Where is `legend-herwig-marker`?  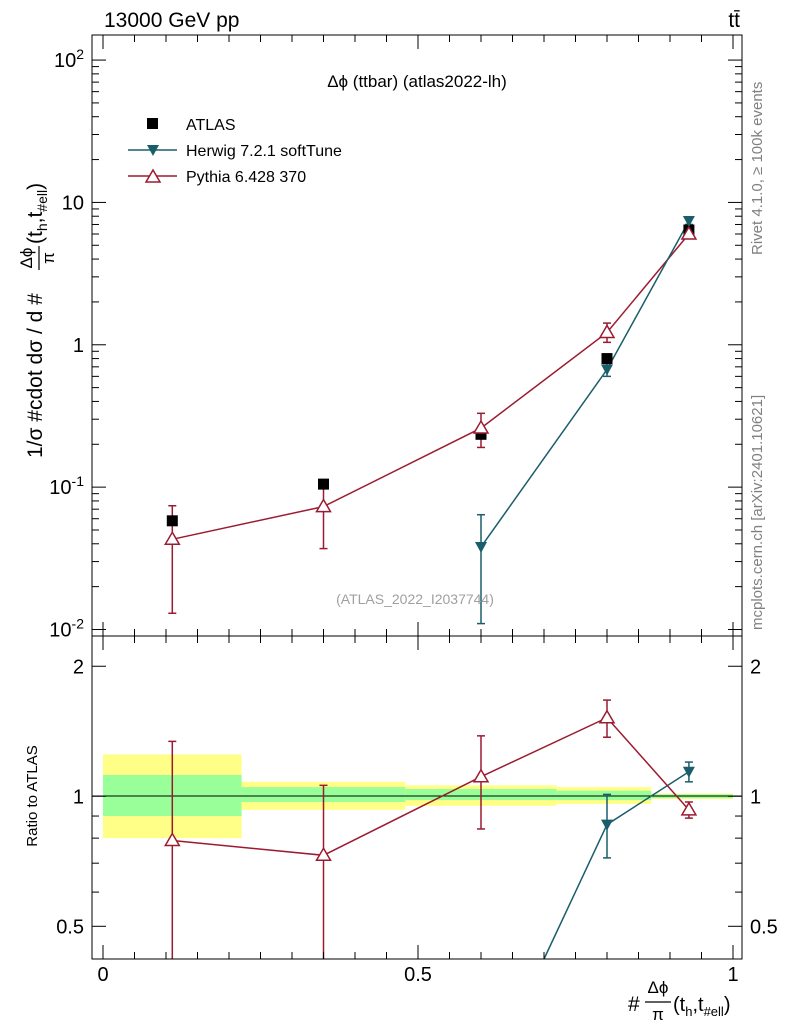
legend-herwig-marker is located at coordinates (153, 150).